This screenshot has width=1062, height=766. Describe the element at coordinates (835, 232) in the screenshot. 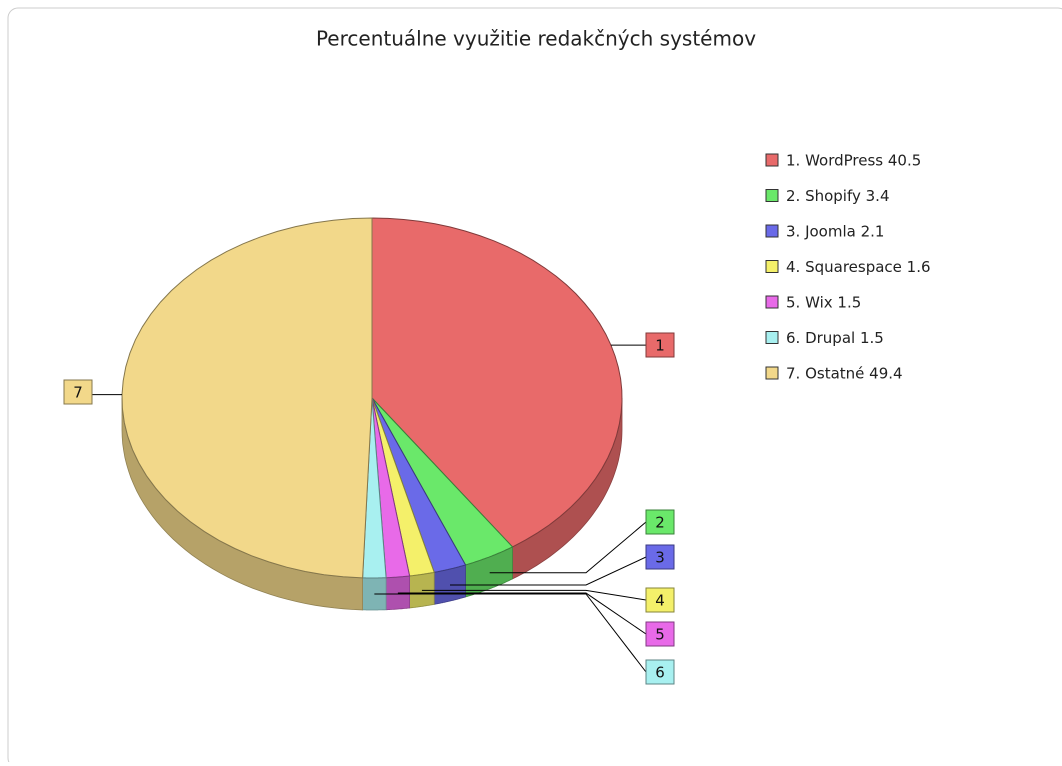

I see `legend-label: 3. Joomla 2.1` at that location.